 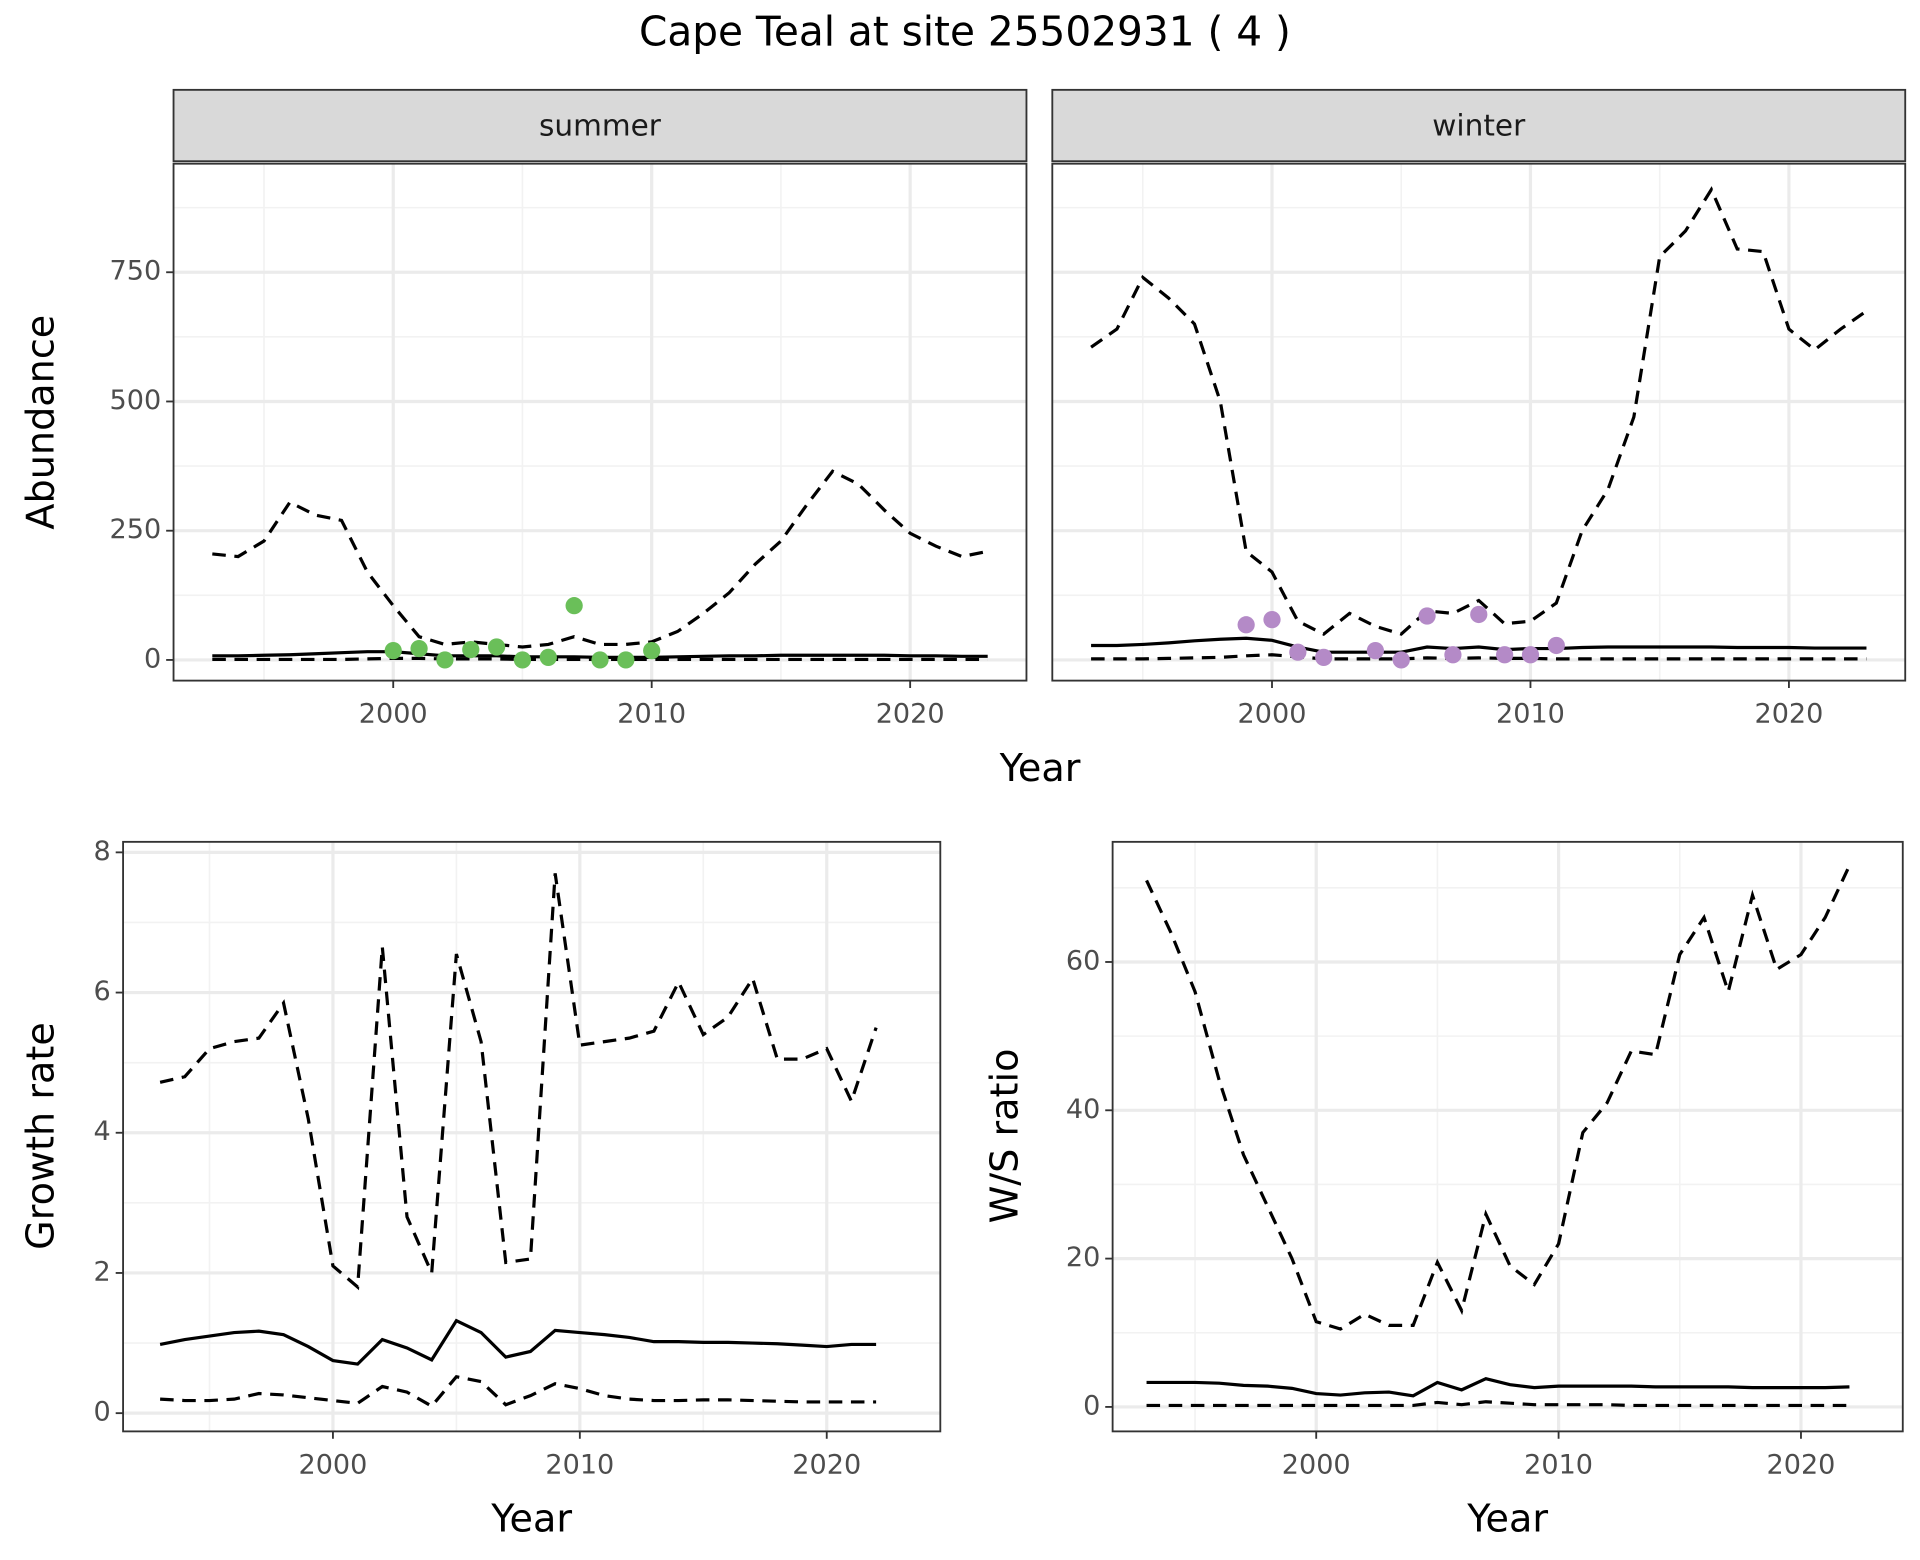 I want to click on y-tick-label: 4, so click(x=102, y=1131).